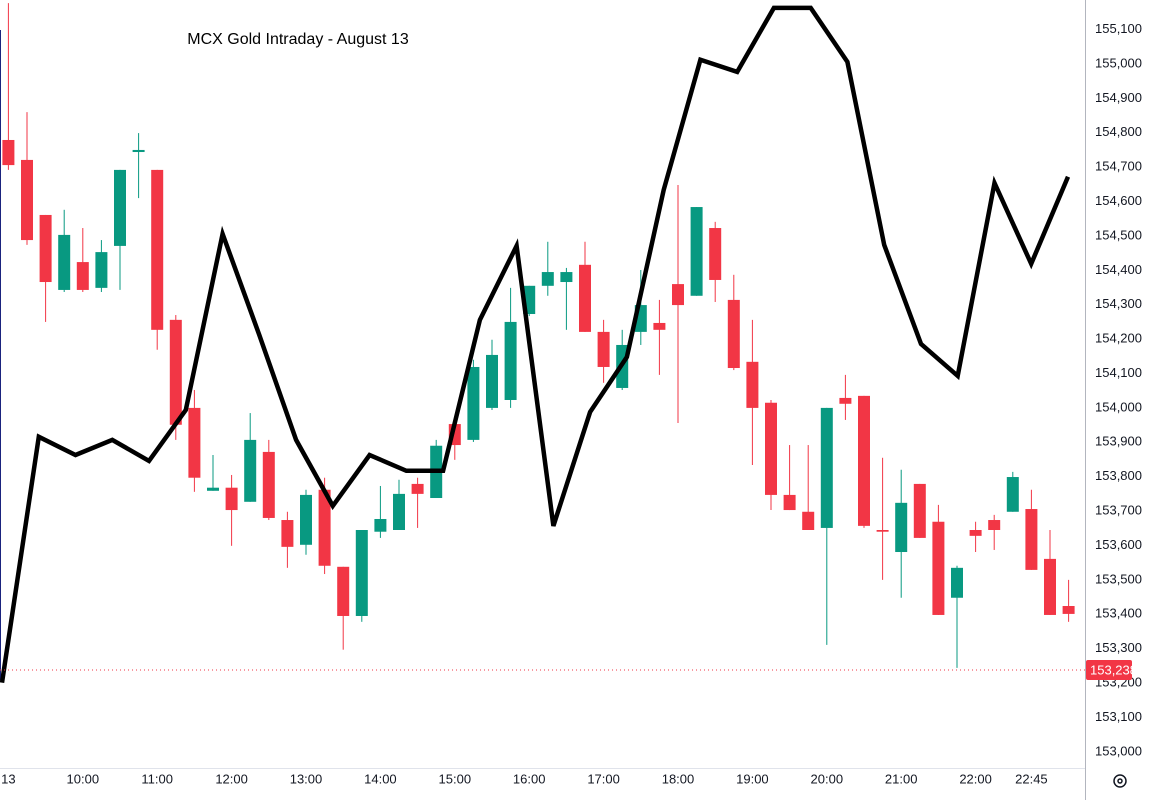  I want to click on y-tick-label: 153,800, so click(1118, 475).